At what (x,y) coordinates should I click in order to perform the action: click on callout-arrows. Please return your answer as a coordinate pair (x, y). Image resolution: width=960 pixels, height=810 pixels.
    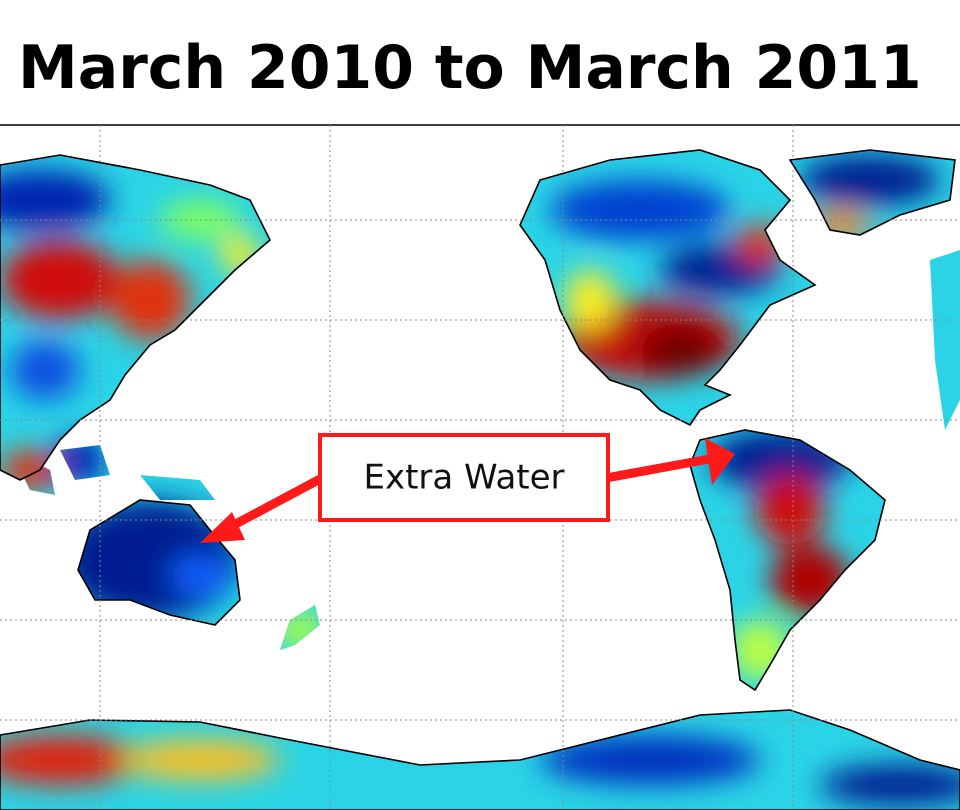
    Looking at the image, I should click on (467, 490).